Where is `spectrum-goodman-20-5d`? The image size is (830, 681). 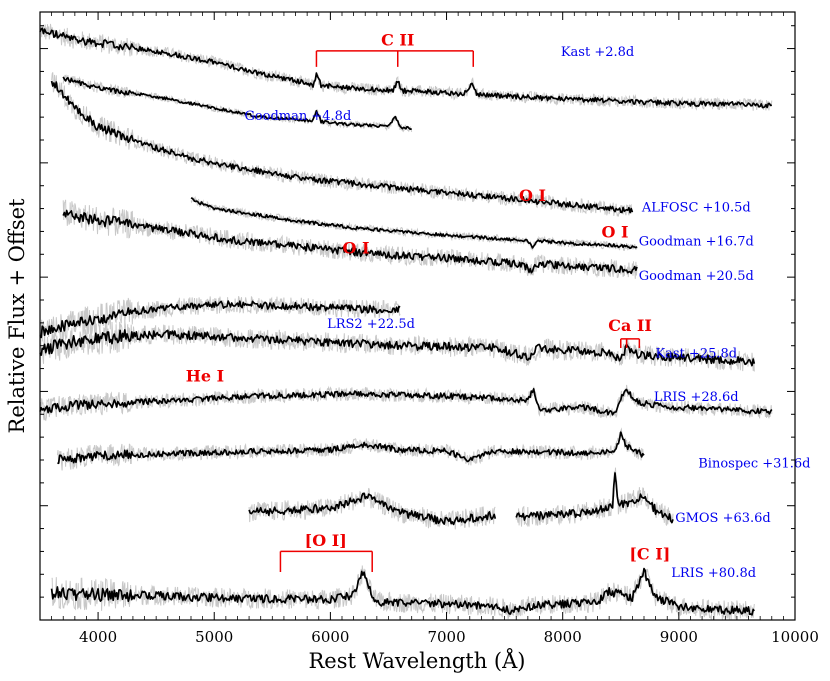 spectrum-goodman-20-5d is located at coordinates (350, 242).